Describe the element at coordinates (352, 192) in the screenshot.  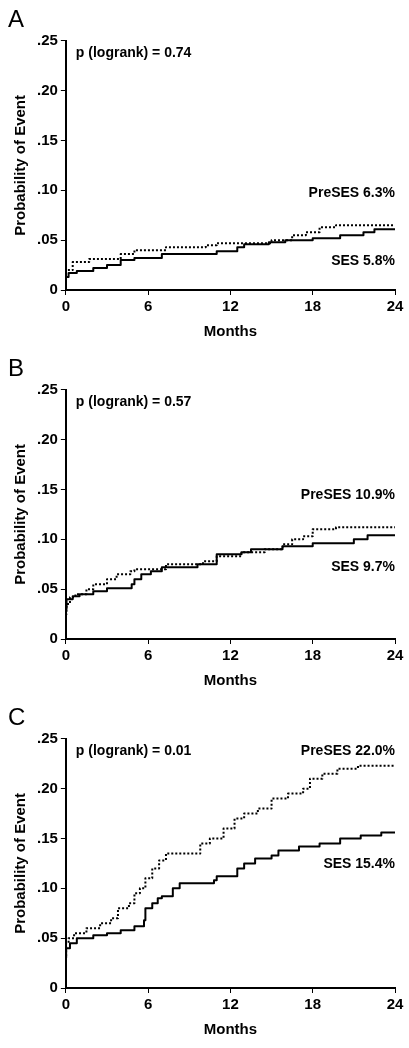
I see `series-label: PreSES 6.3%` at that location.